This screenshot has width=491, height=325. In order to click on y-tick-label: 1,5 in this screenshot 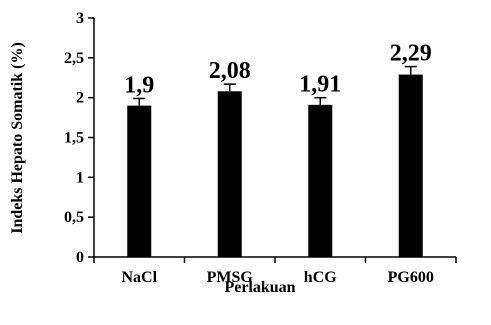, I will do `click(74, 138)`.